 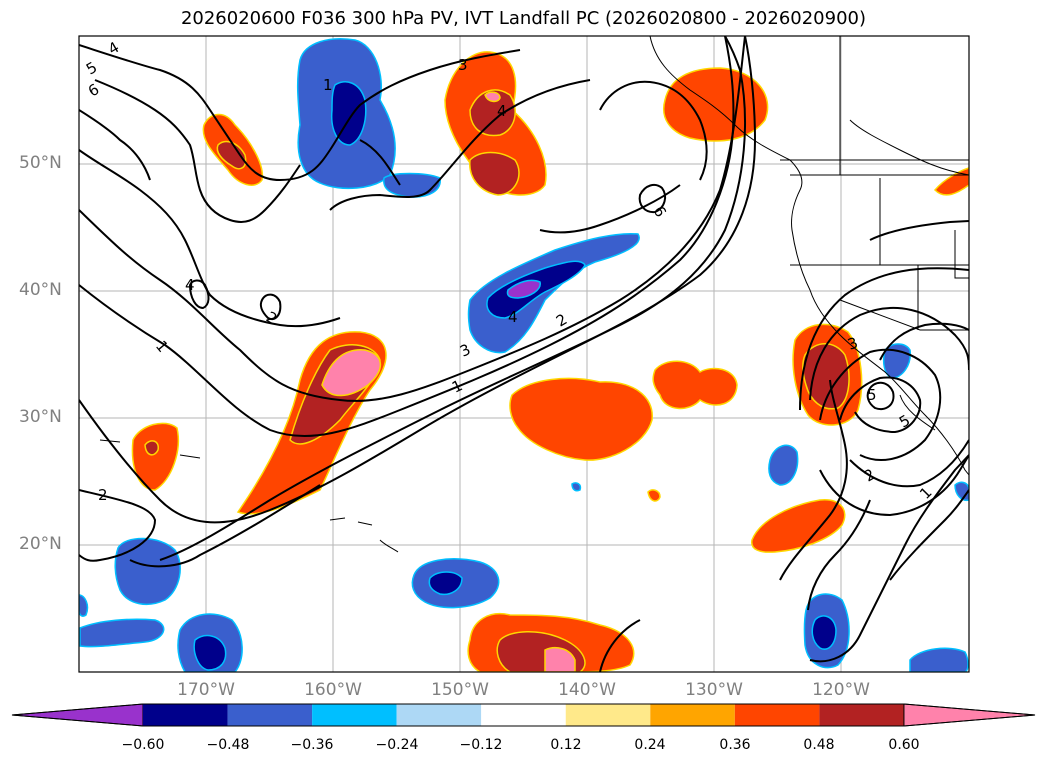 What do you see at coordinates (650, 745) in the screenshot?
I see `colorbar-tick-label: 0.24` at bounding box center [650, 745].